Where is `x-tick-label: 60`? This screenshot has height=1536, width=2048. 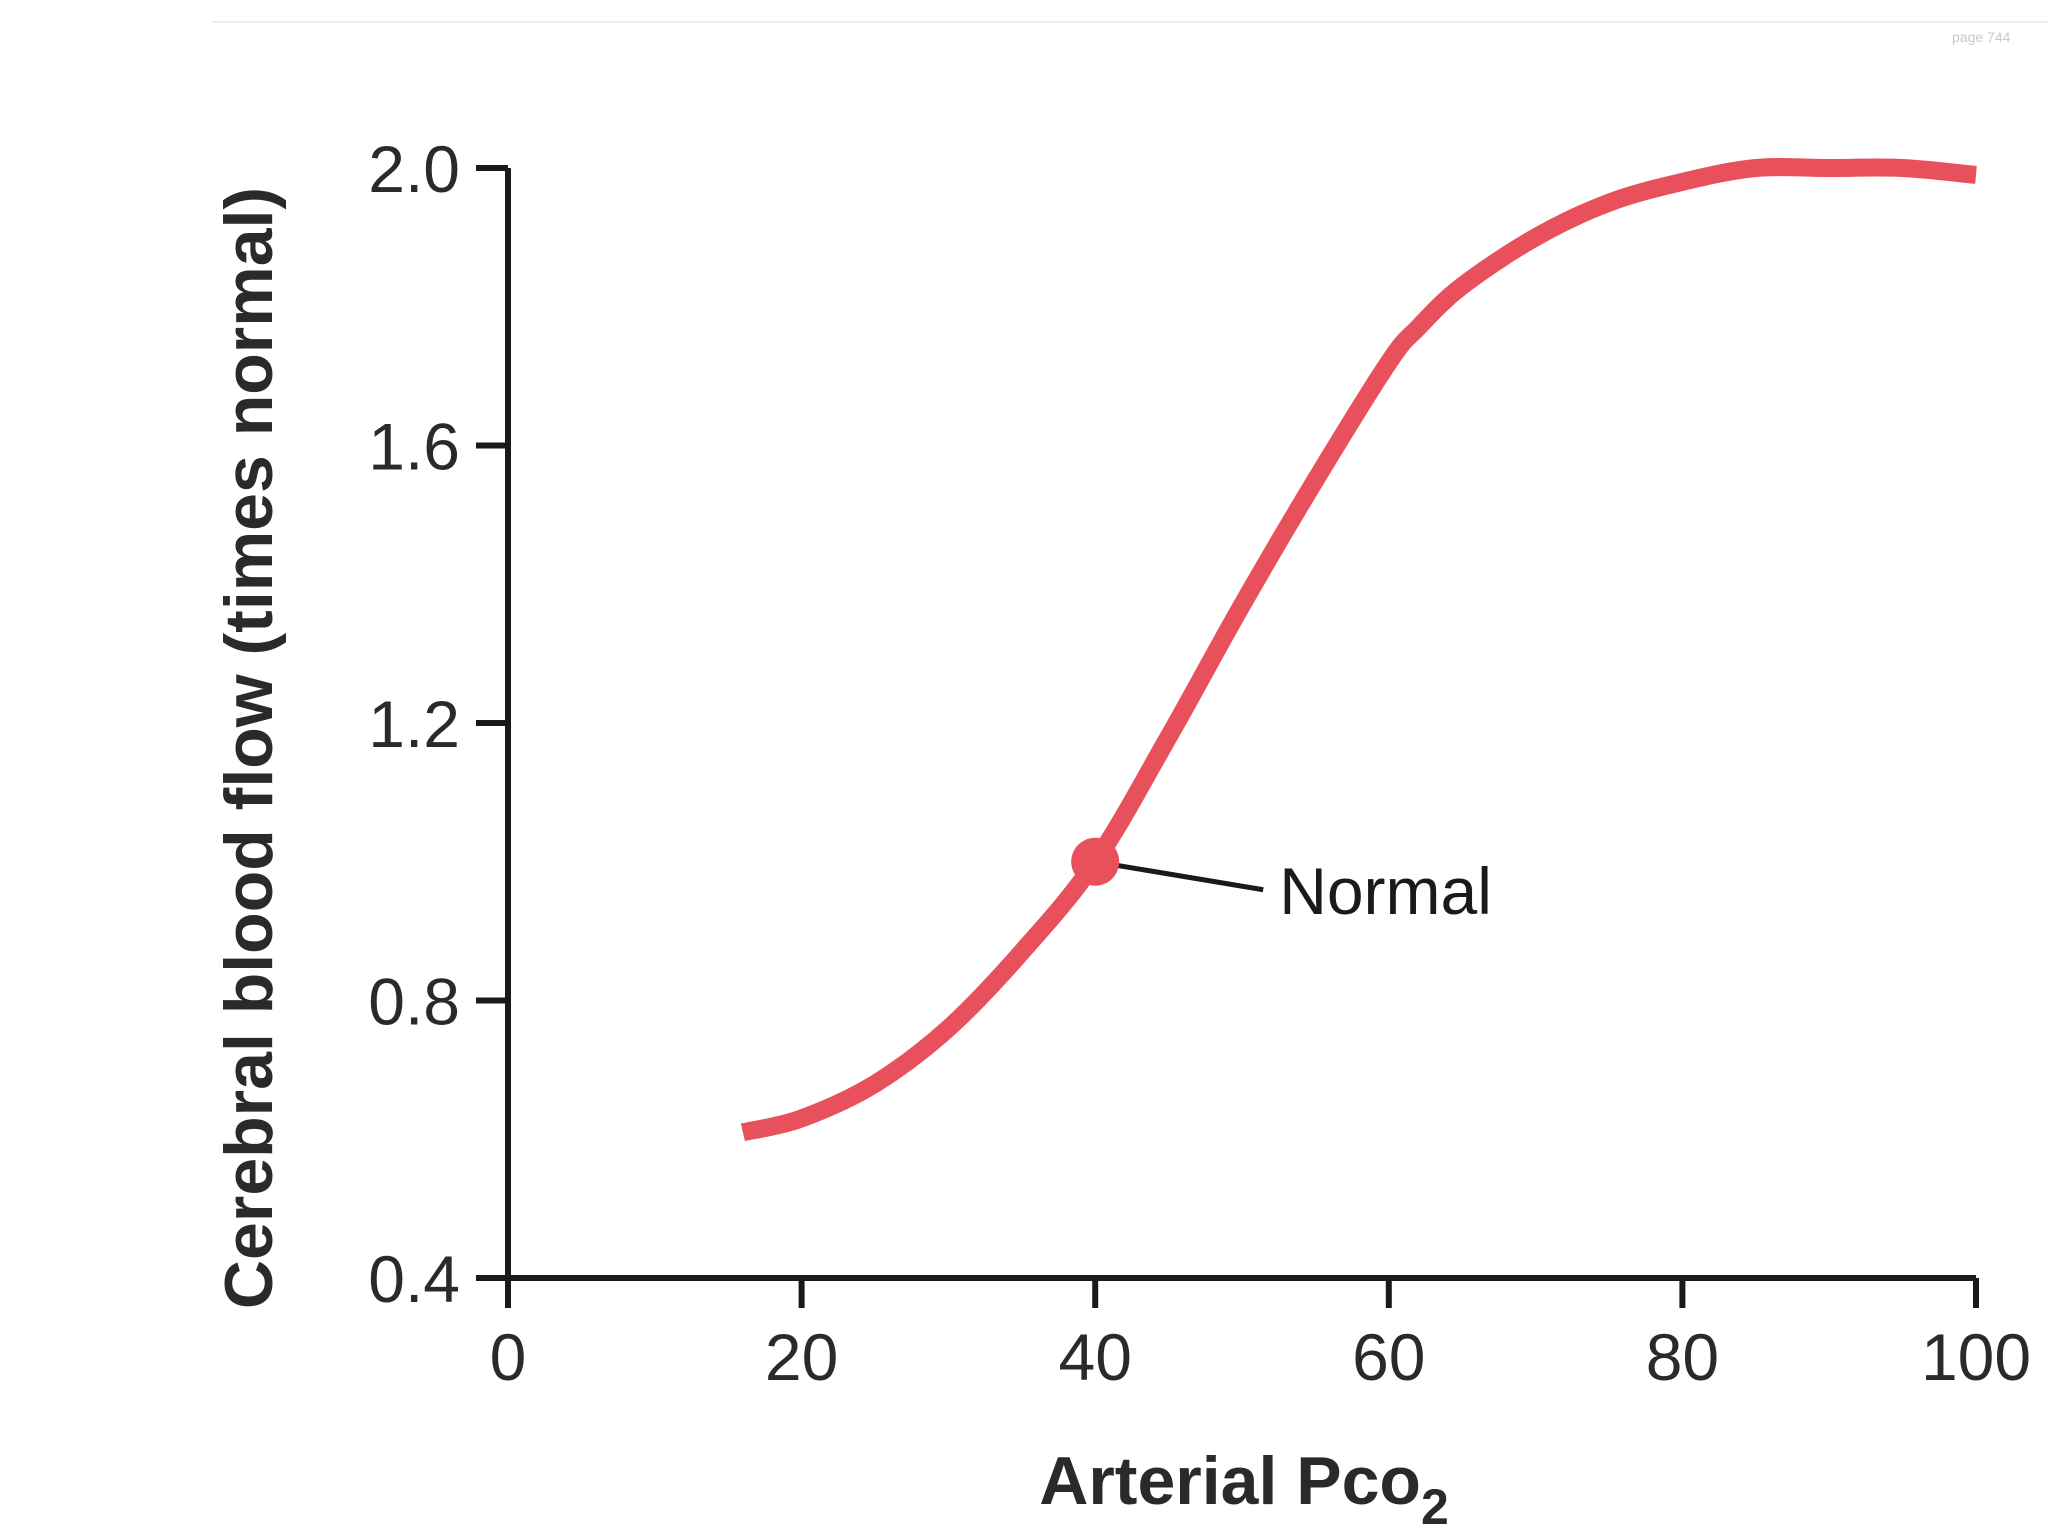 x-tick-label: 60 is located at coordinates (1388, 1357).